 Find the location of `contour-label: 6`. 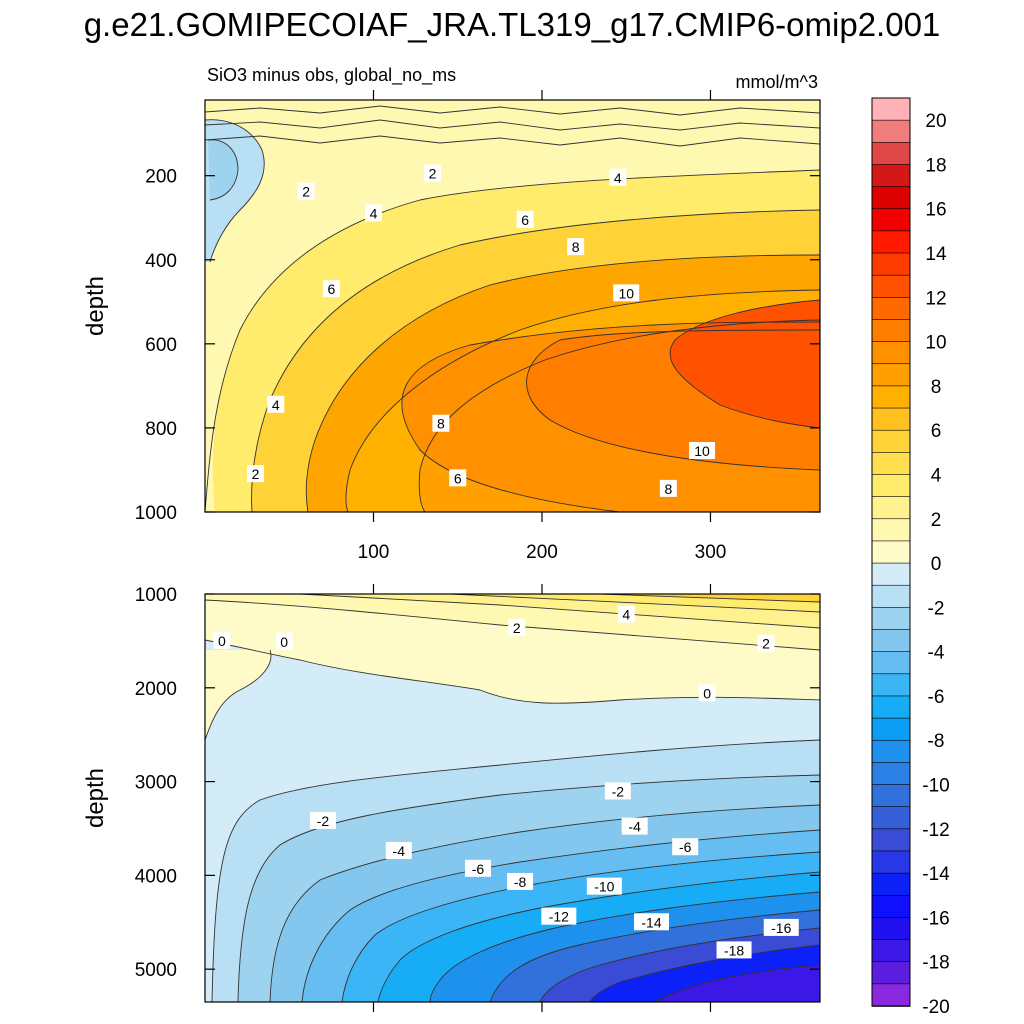

contour-label: 6 is located at coordinates (331, 289).